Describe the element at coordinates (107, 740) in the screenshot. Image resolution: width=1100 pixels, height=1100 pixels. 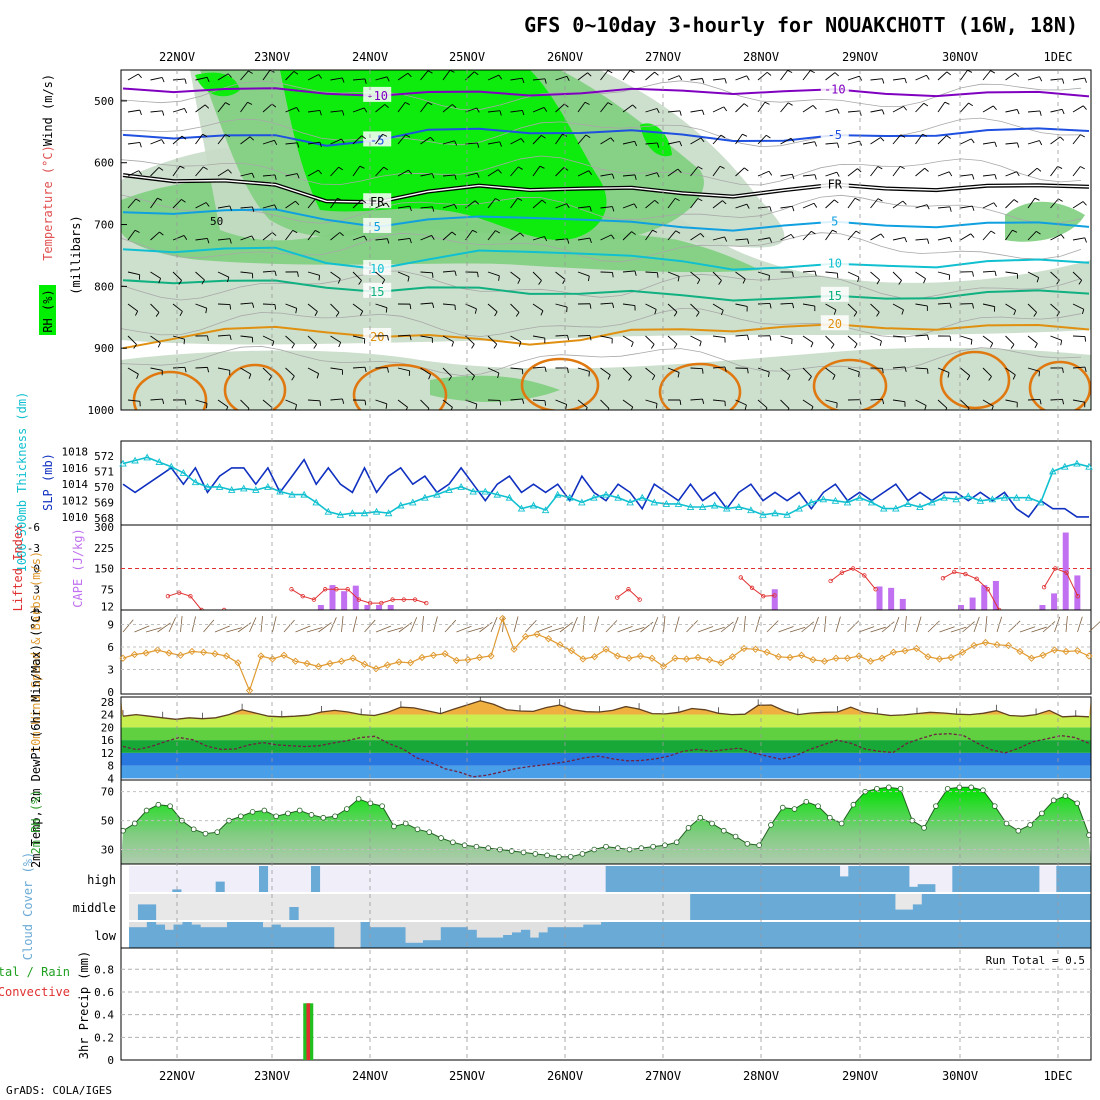
I see `temp2m-ytick: 16` at that location.